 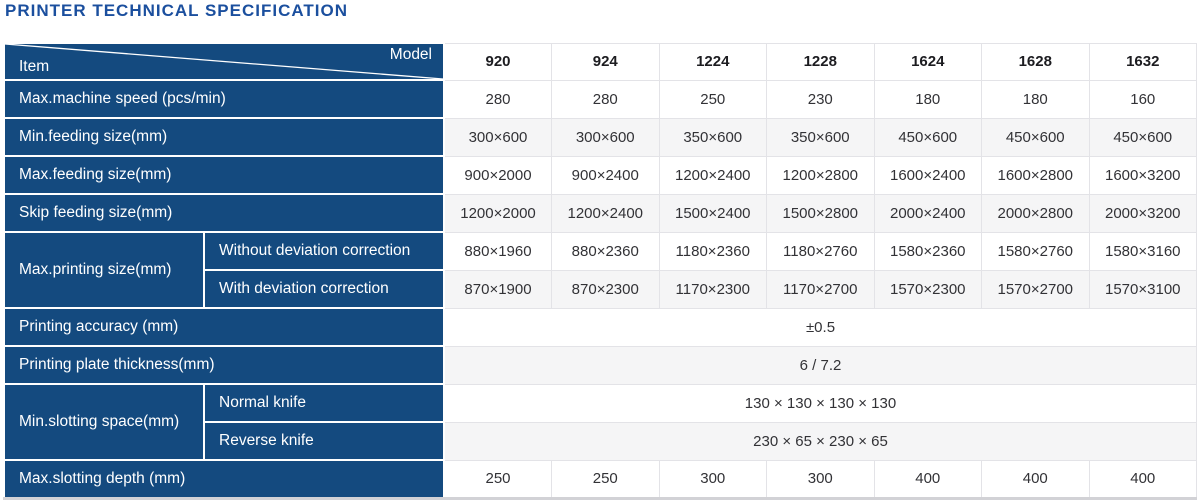 What do you see at coordinates (712, 61) in the screenshot?
I see `model-column-header: 1224` at bounding box center [712, 61].